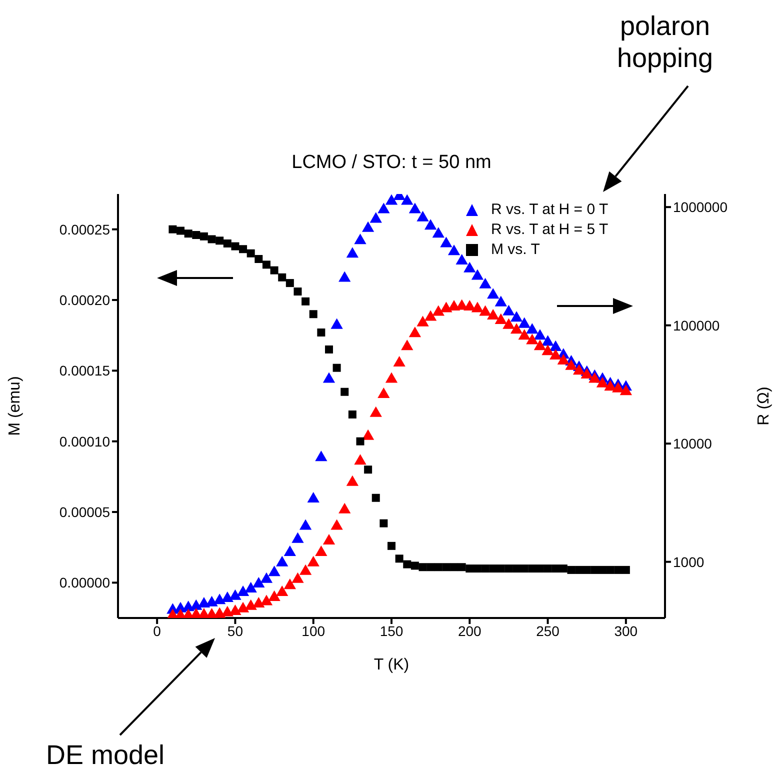 This screenshot has height=778, width=773. I want to click on chart-title: LCMO / STO: t = 50 nm, so click(391, 163).